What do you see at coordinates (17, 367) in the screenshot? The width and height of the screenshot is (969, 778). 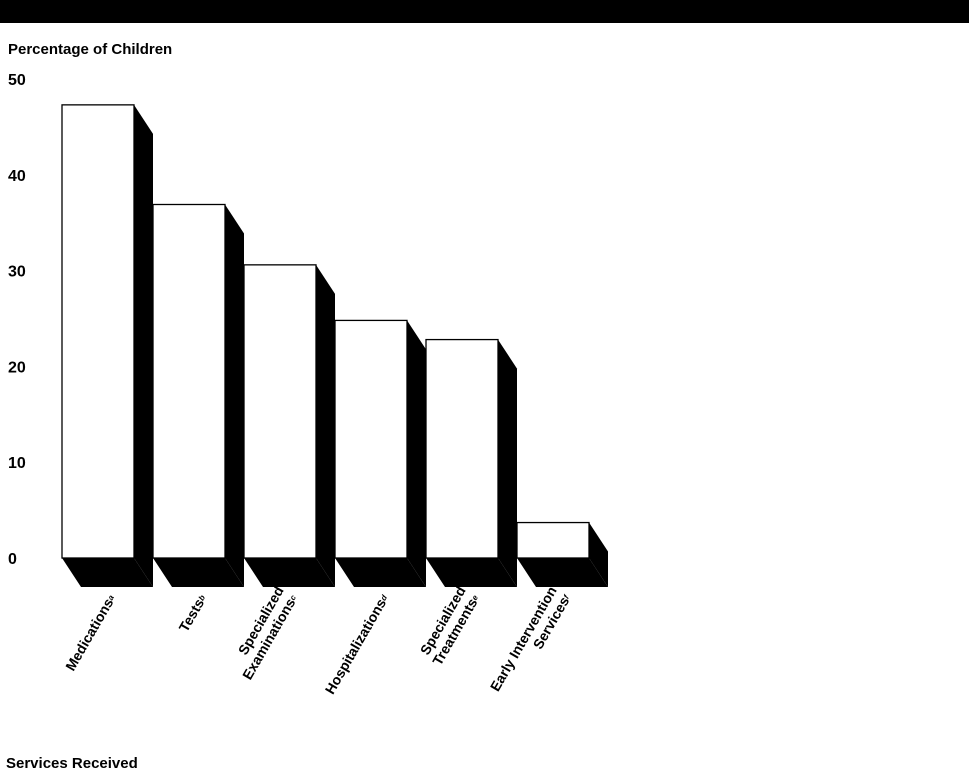 I see `y-tick-label: 20` at bounding box center [17, 367].